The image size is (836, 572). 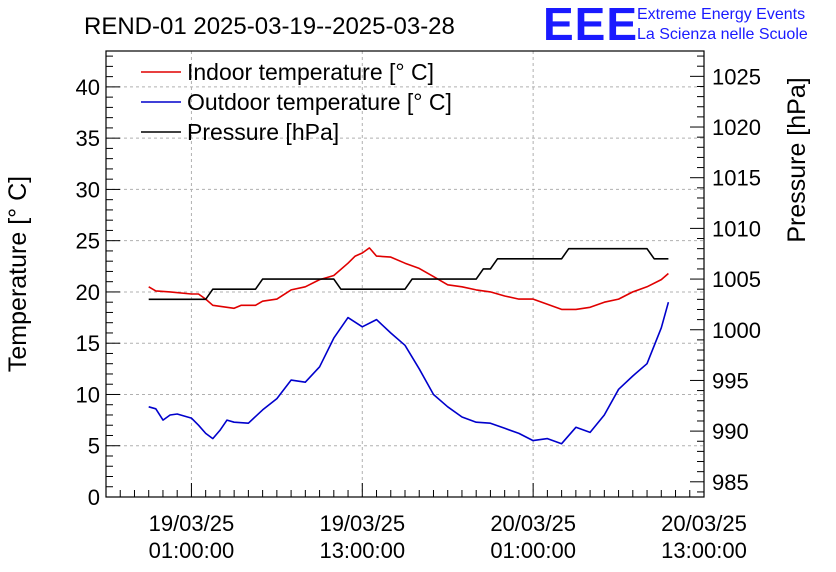 I want to click on y2-tick-label: 985, so click(x=730, y=482).